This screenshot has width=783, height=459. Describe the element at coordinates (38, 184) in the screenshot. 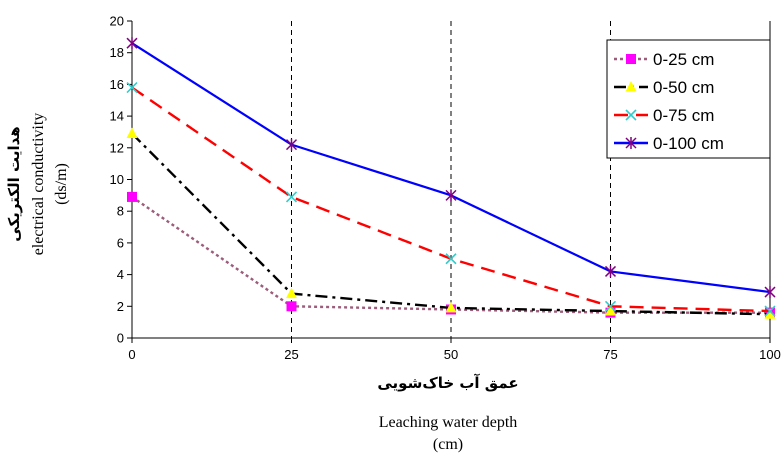

I see `y-axis-label-en: electrical conductivity` at that location.